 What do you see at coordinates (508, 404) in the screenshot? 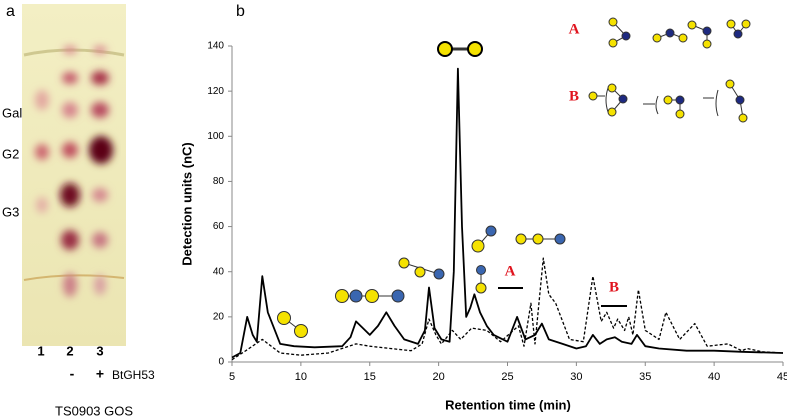
I see `x-axis-label: Retention time (min)` at bounding box center [508, 404].